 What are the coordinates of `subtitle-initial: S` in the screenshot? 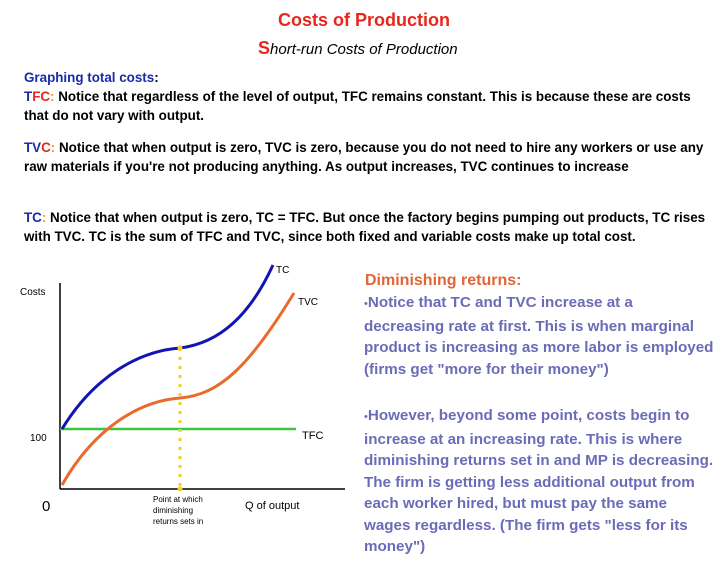 It's located at (264, 48).